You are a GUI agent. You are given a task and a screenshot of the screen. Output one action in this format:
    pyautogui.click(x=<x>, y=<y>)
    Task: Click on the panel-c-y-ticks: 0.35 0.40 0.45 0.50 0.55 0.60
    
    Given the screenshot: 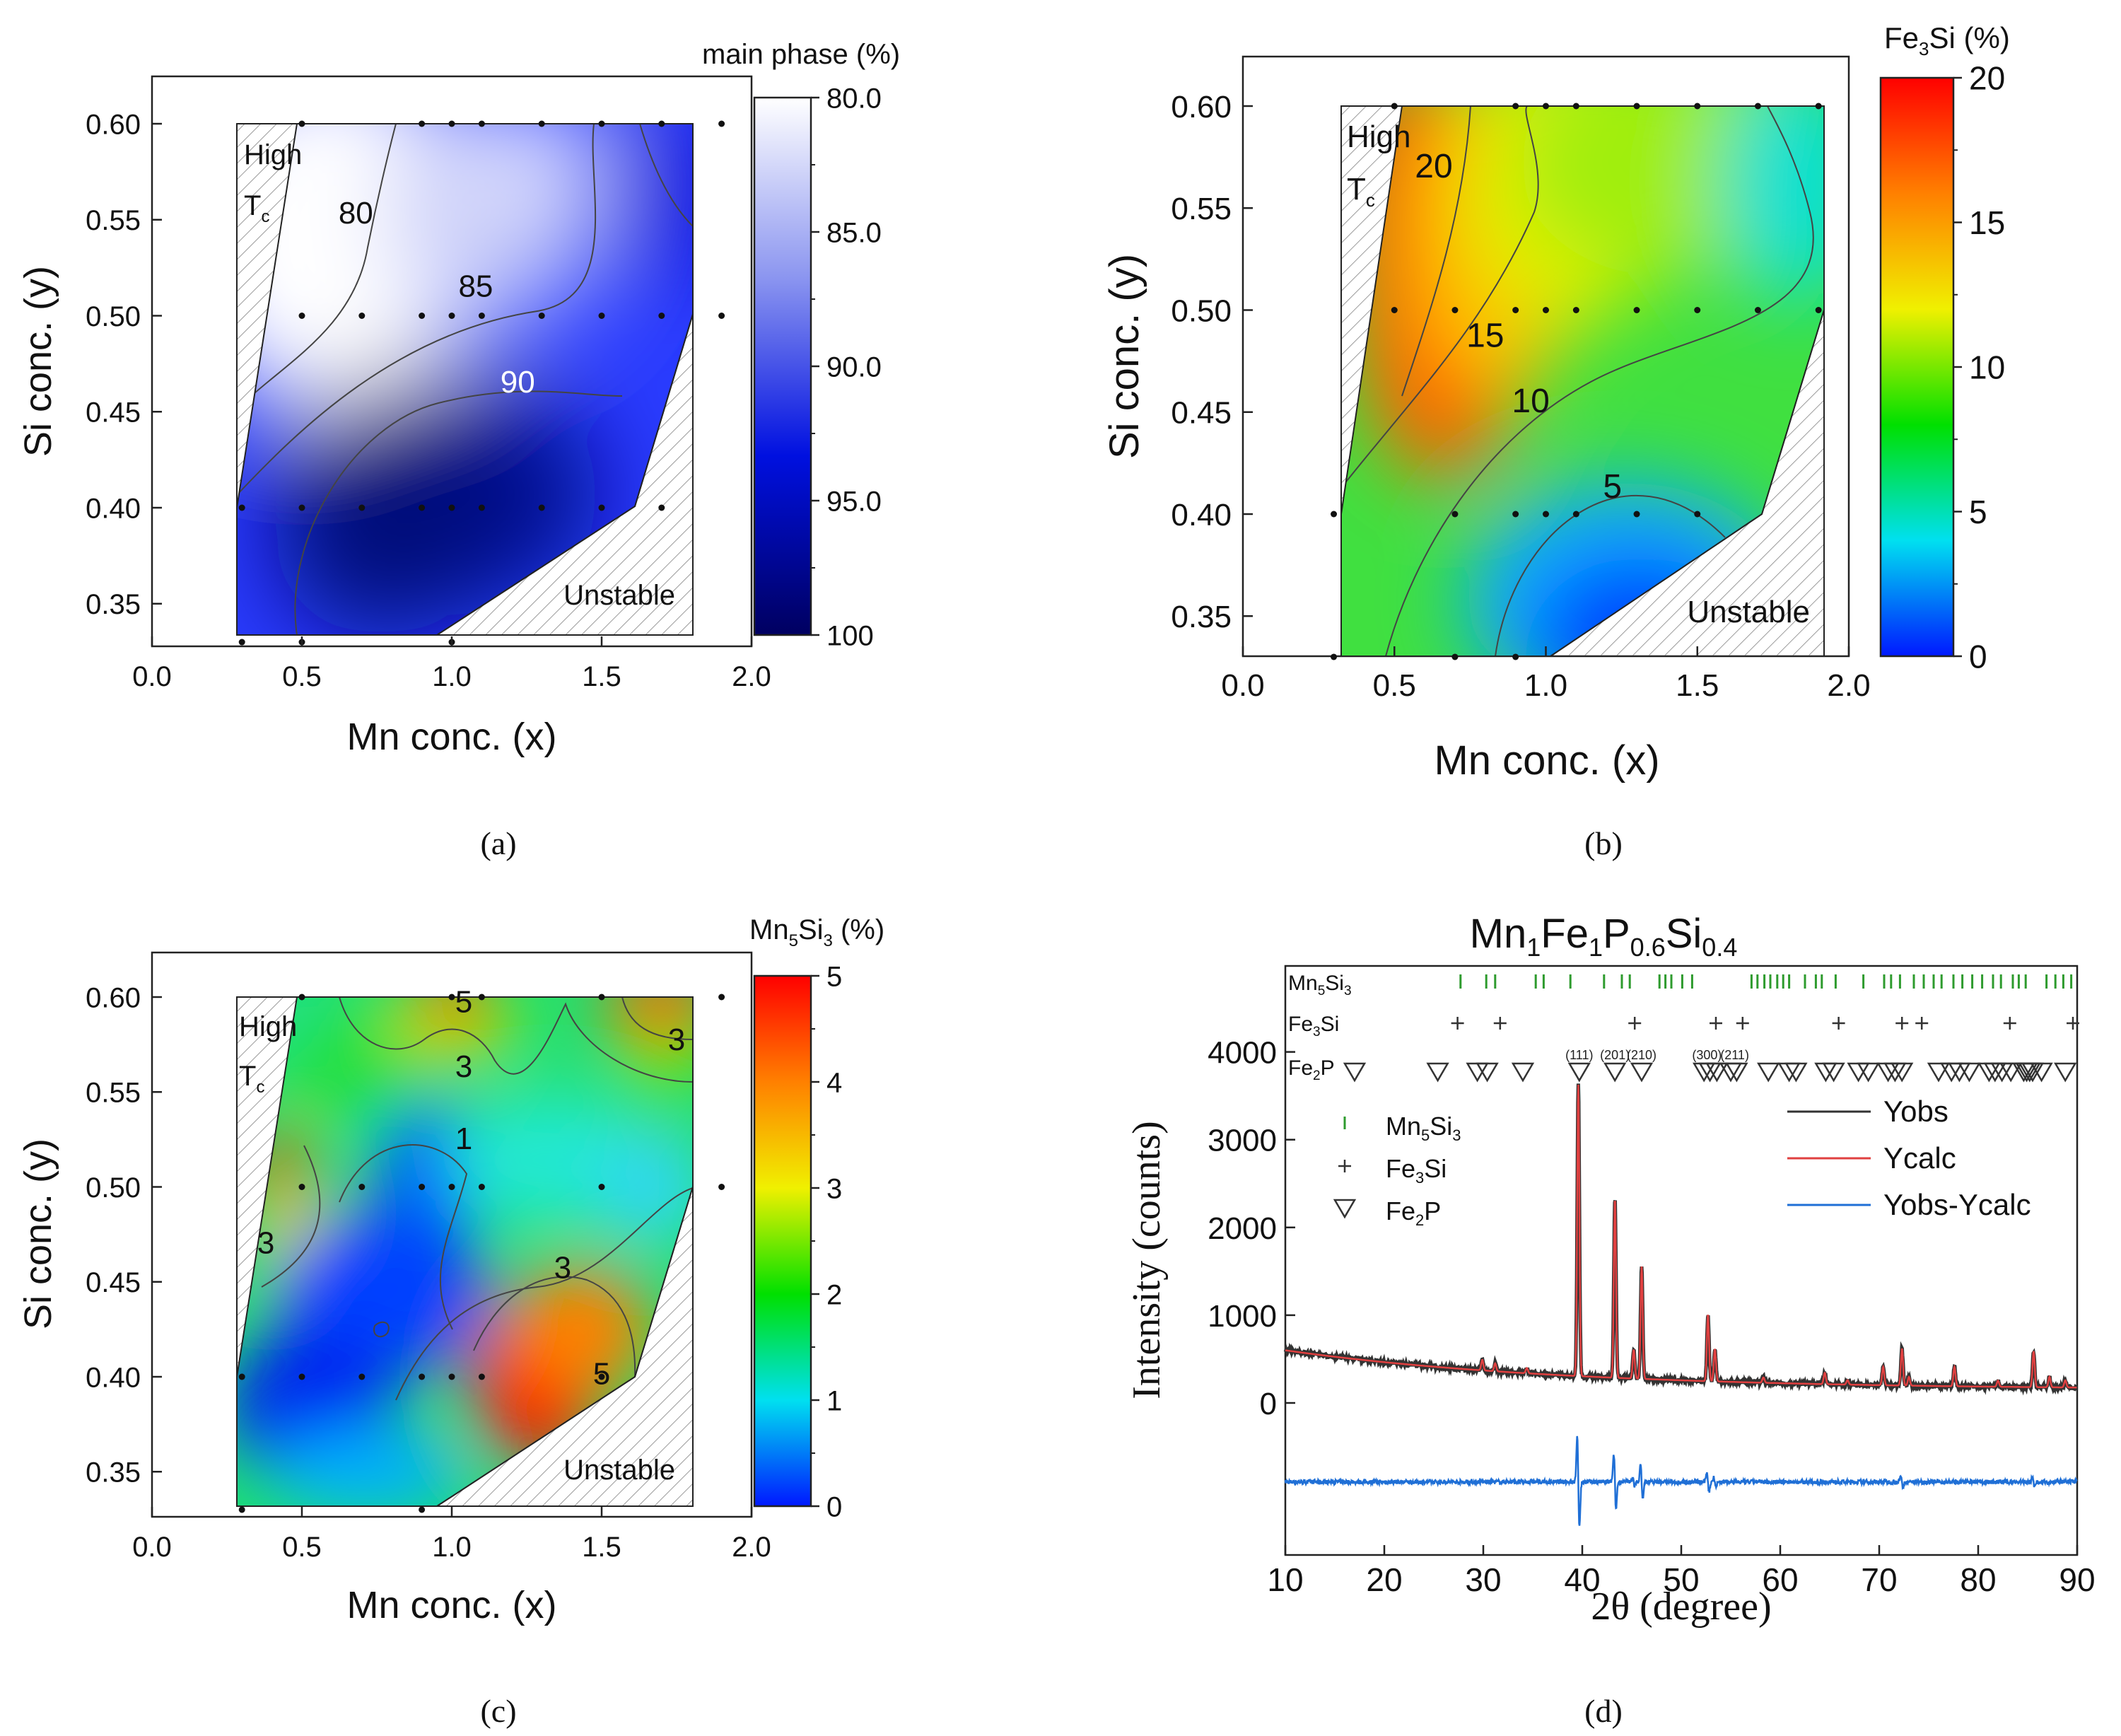 What is the action you would take?
    pyautogui.click(x=124, y=1235)
    